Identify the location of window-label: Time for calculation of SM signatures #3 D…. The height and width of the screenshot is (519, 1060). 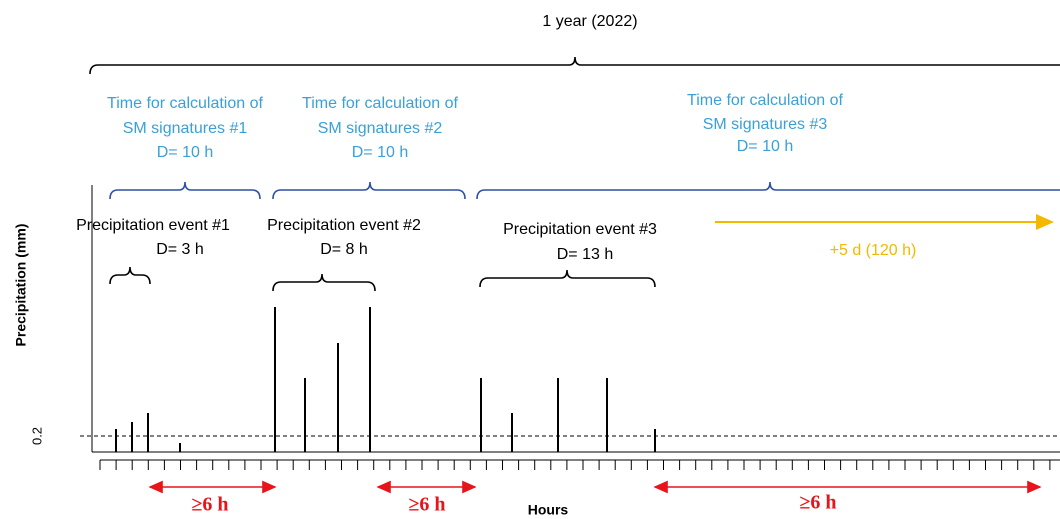
(765, 123).